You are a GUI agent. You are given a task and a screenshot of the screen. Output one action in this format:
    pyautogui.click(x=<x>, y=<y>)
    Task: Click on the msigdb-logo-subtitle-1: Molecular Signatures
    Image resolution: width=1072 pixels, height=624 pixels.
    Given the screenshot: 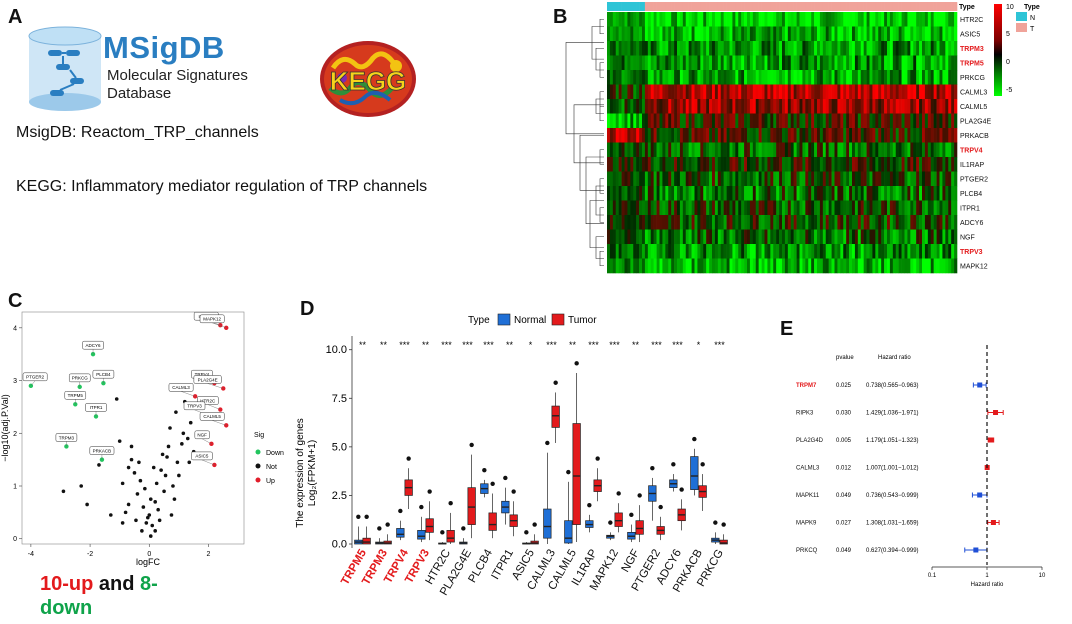 What is the action you would take?
    pyautogui.click(x=177, y=75)
    